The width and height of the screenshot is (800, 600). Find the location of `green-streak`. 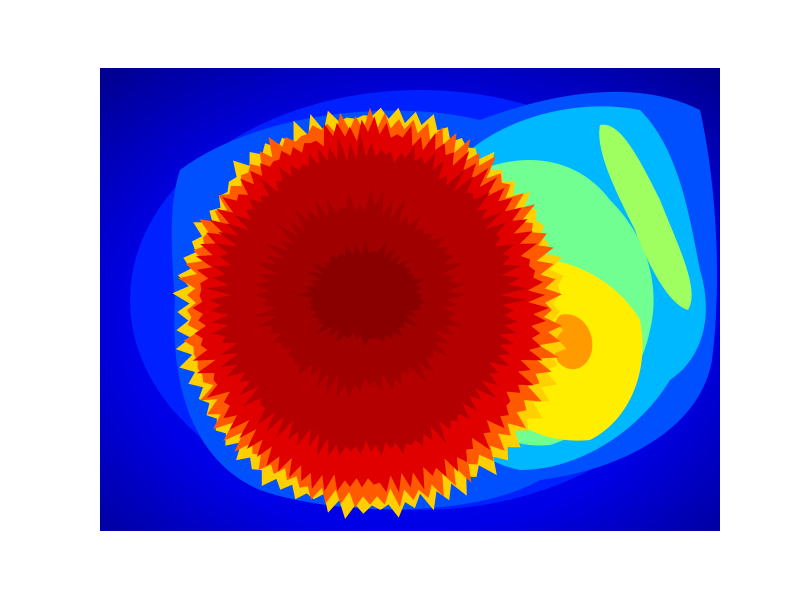

green-streak is located at coordinates (645, 217).